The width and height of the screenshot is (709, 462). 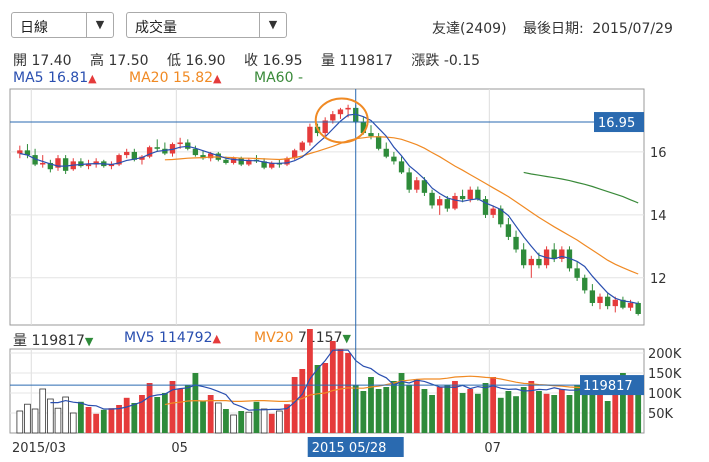 What do you see at coordinates (156, 28) in the screenshot?
I see `indicator-select-value: 成交量` at bounding box center [156, 28].